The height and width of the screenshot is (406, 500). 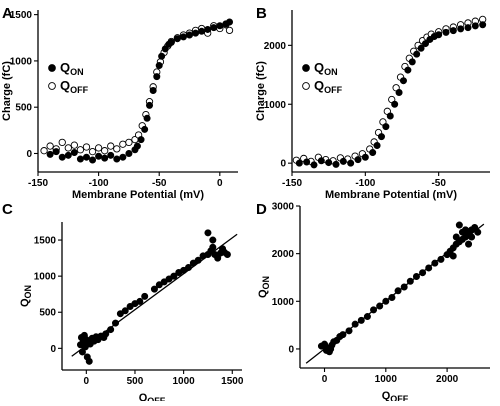 What do you see at coordinates (232, 381) in the screenshot?
I see `x-tick-label: 1500` at bounding box center [232, 381].